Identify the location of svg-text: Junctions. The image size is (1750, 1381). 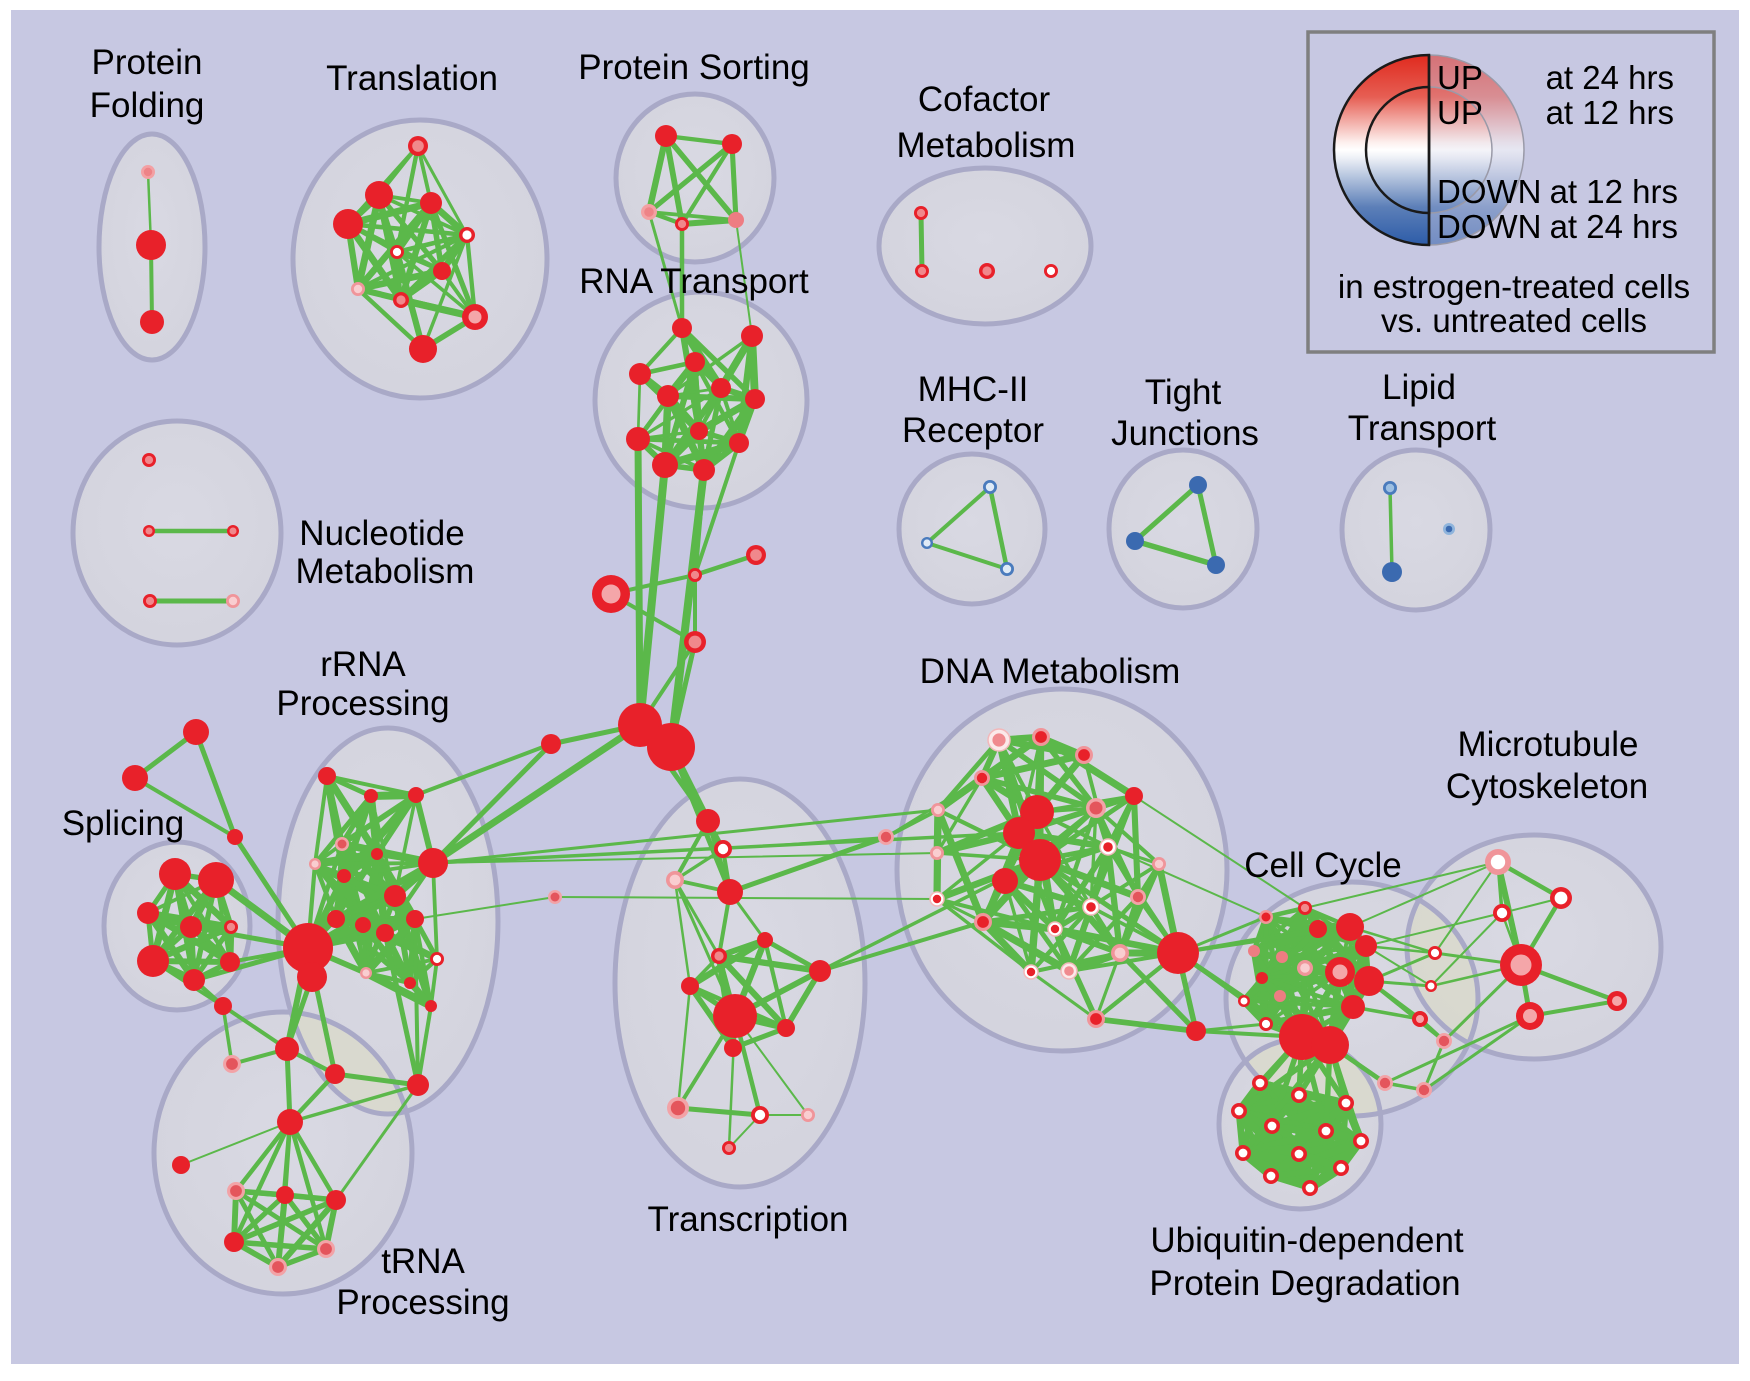
(1185, 433).